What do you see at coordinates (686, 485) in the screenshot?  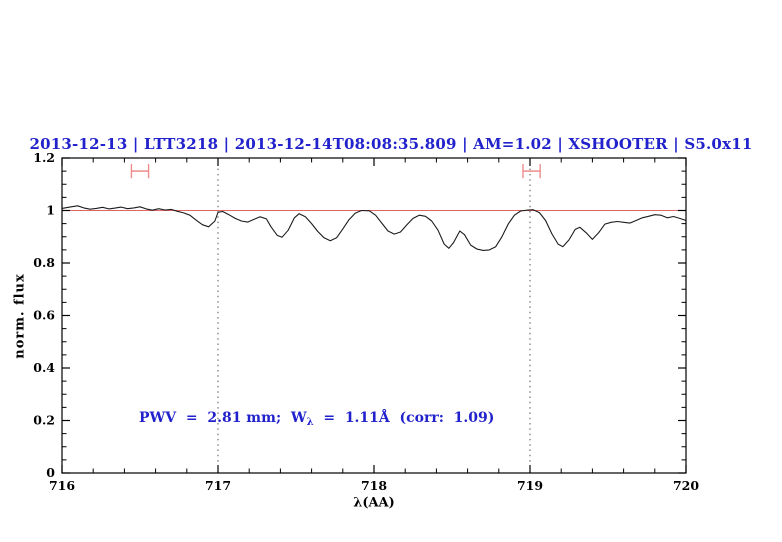 I see `x-tick-label: 720` at bounding box center [686, 485].